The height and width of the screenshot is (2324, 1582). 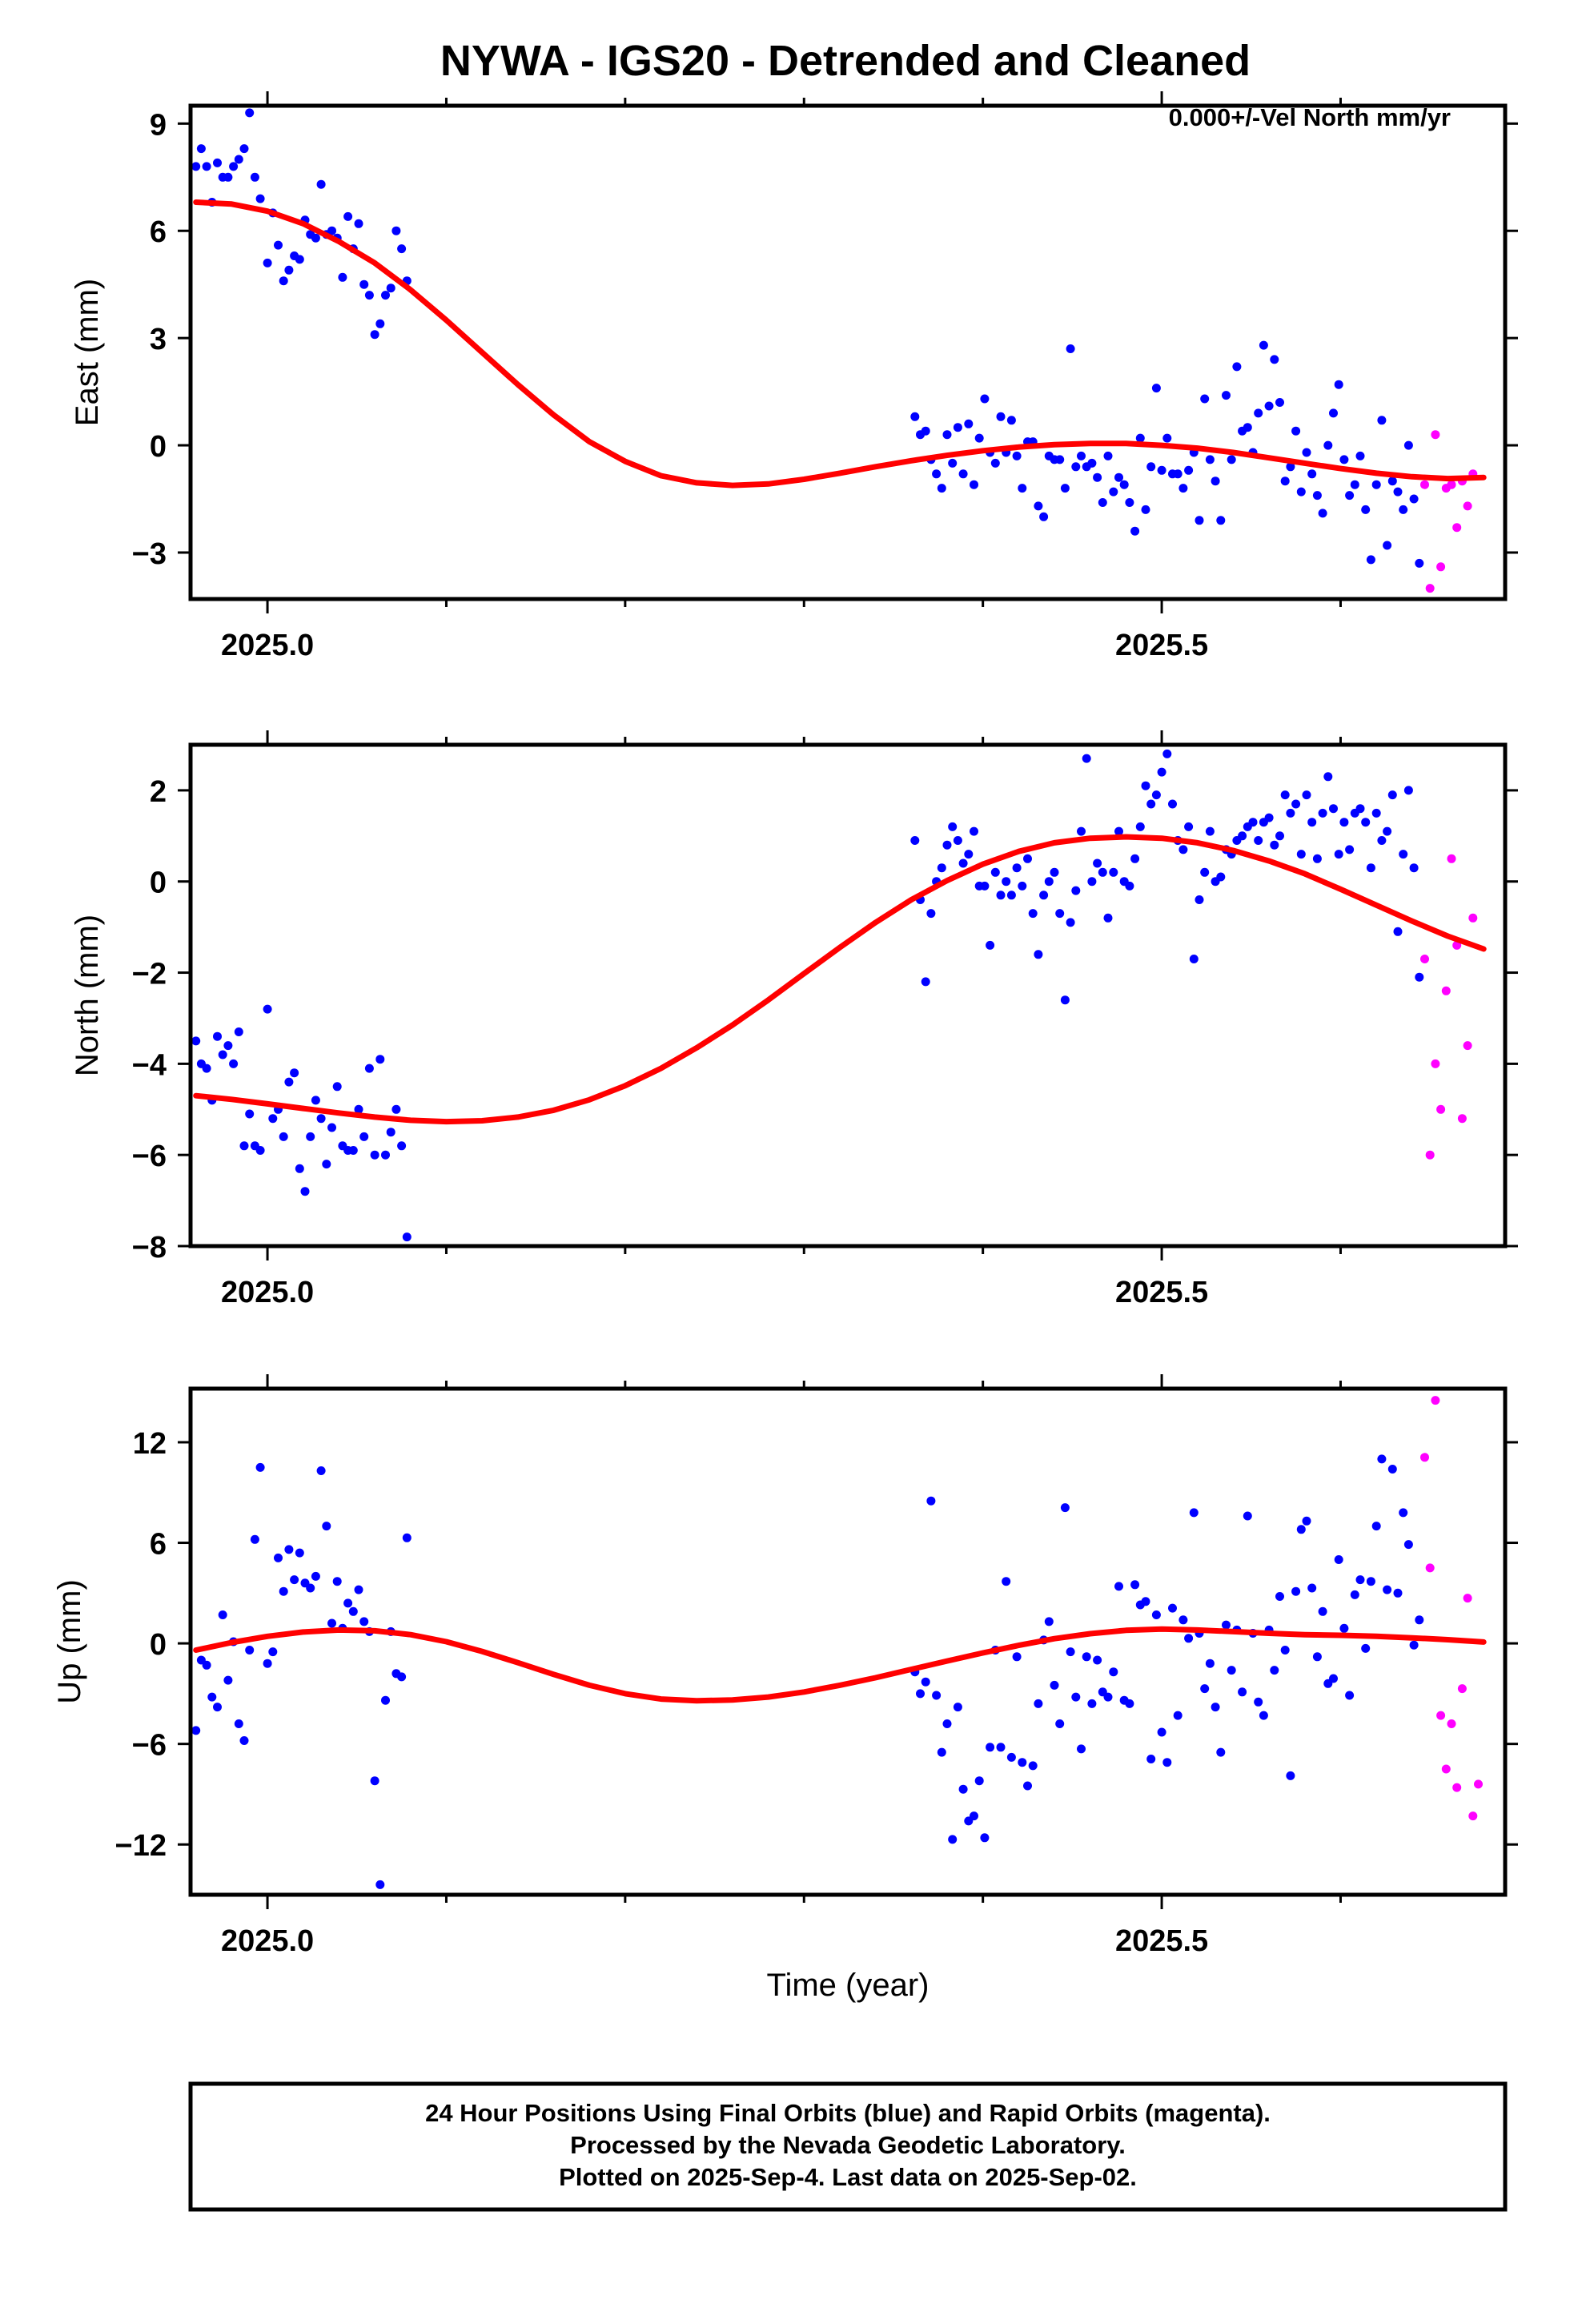 I want to click on x-tick-label: 2025.5, so click(x=1162, y=1292).